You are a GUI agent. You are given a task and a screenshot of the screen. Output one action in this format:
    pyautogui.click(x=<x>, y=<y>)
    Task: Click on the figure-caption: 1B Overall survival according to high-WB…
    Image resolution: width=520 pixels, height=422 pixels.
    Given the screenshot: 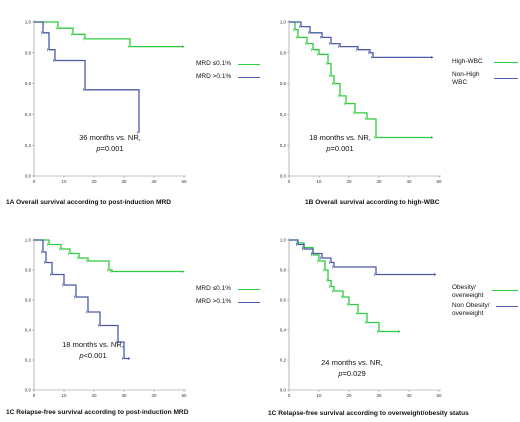 What is the action you would take?
    pyautogui.click(x=372, y=202)
    